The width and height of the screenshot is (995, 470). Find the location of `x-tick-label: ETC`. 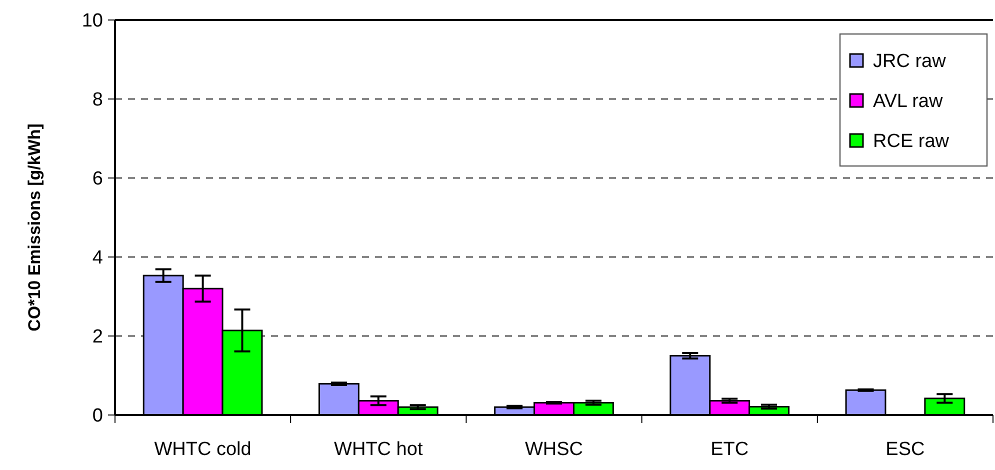

x-tick-label: ETC is located at coordinates (729, 449).